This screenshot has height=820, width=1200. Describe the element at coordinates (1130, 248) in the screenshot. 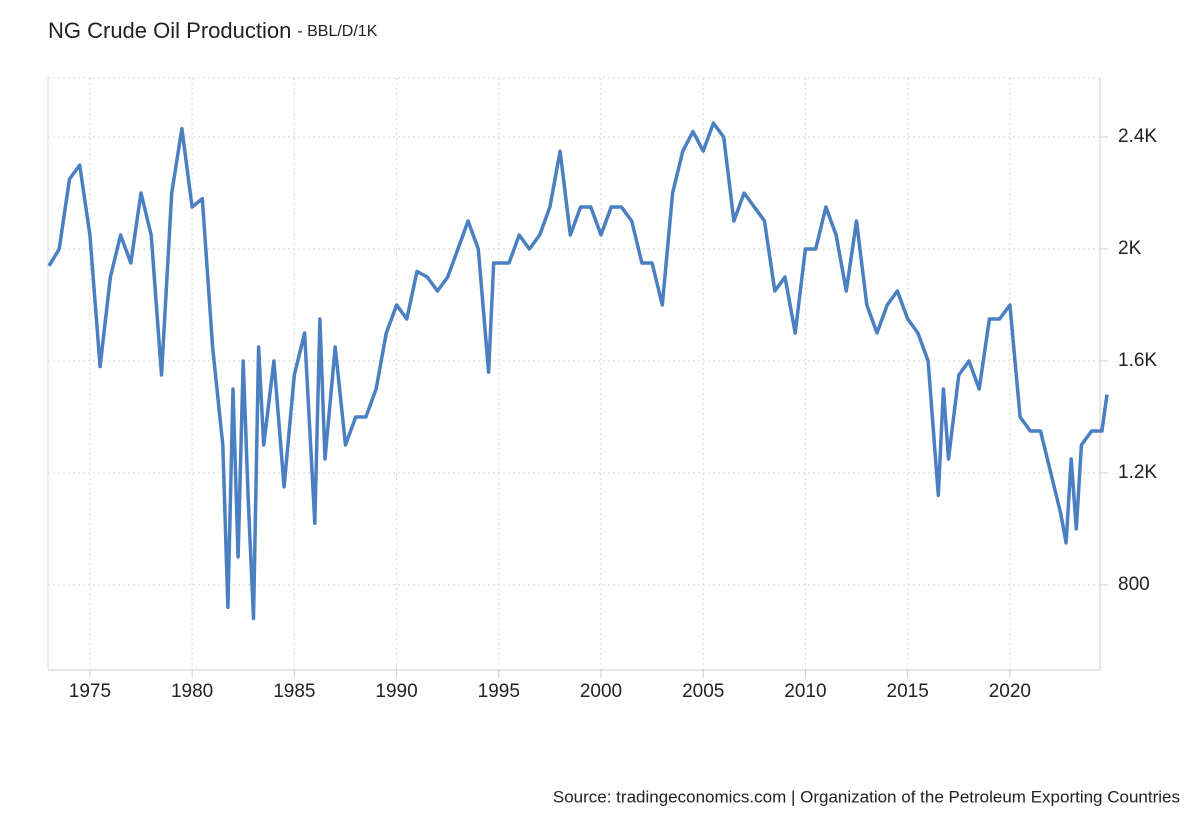

I see `y-tick-label: 2K` at that location.